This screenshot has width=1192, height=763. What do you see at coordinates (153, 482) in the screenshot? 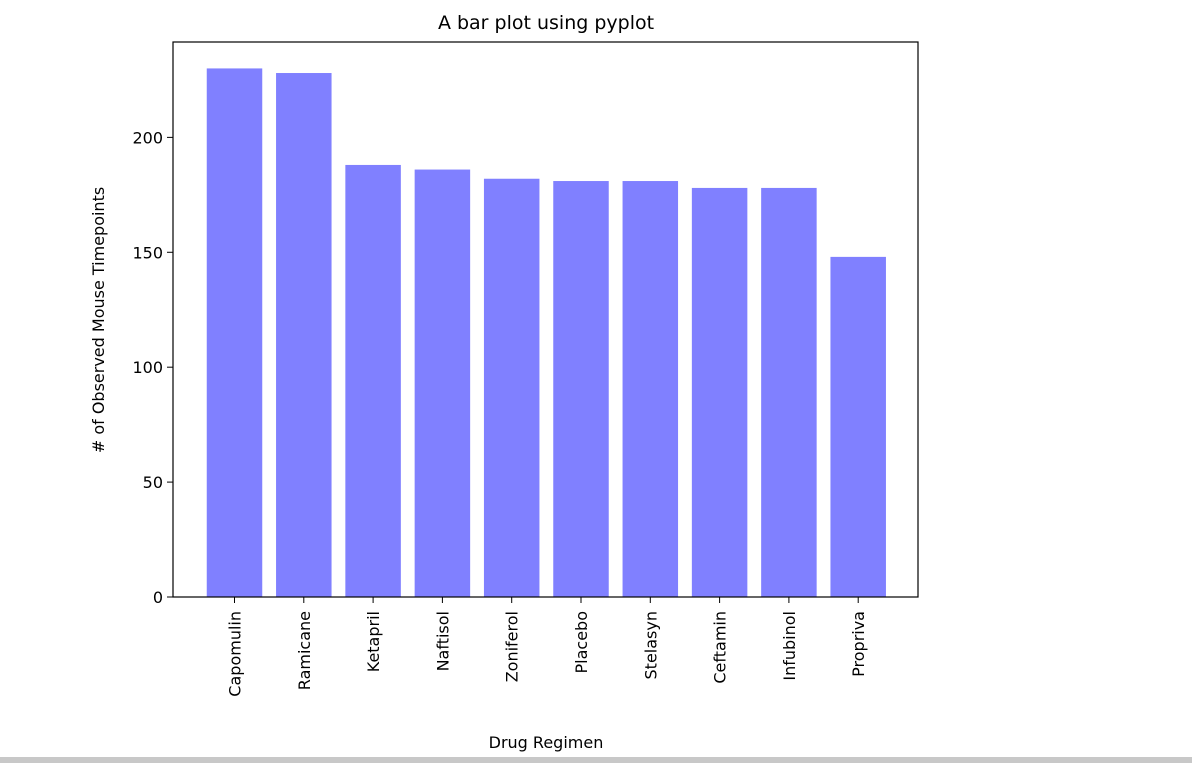
I see `y-tick-label: 50` at bounding box center [153, 482].